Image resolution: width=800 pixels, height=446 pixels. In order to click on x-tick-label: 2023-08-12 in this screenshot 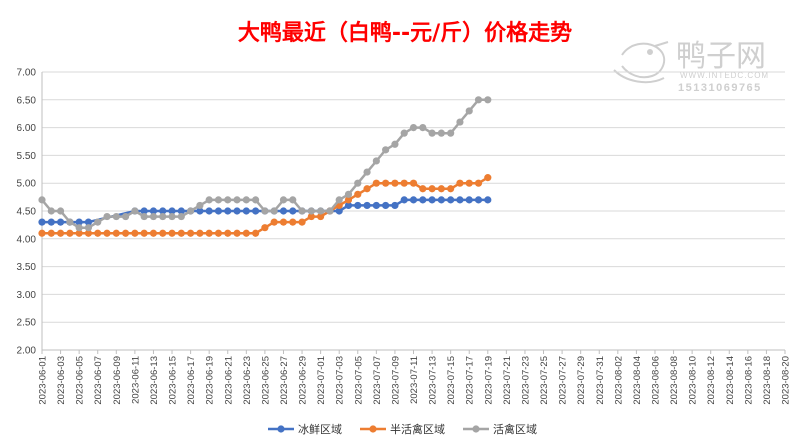, I will do `click(711, 380)`.